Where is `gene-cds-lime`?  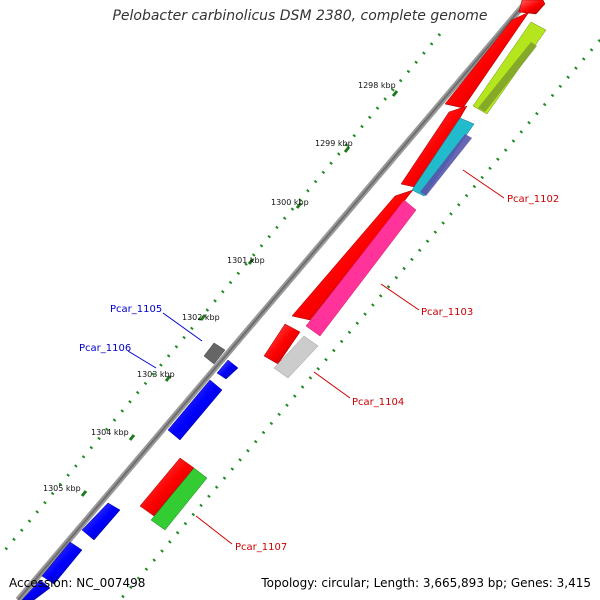
gene-cds-lime is located at coordinates (509, 68).